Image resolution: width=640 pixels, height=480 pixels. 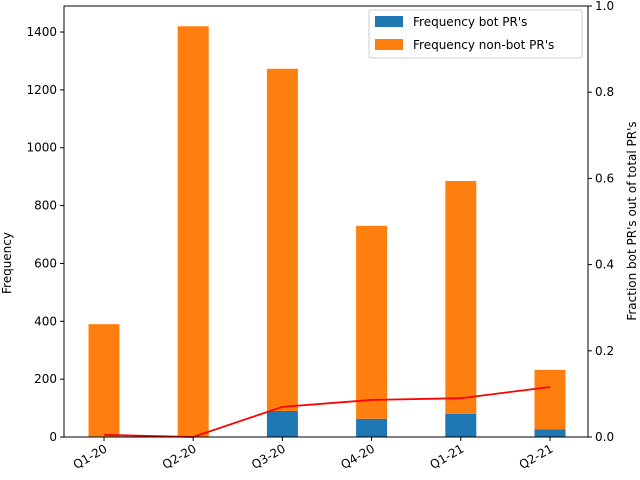 I want to click on legend-swatch-non-bot, so click(x=389, y=44).